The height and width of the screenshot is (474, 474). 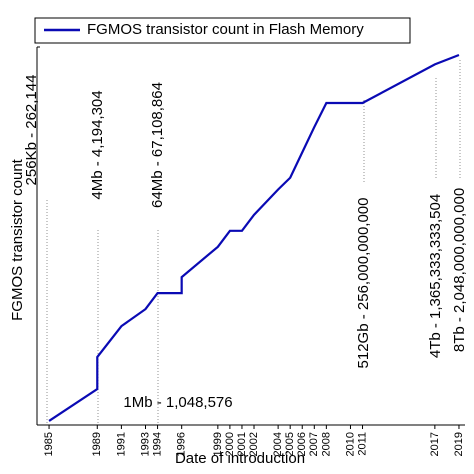 What do you see at coordinates (49, 444) in the screenshot?
I see `x-tick-label: 1985` at bounding box center [49, 444].